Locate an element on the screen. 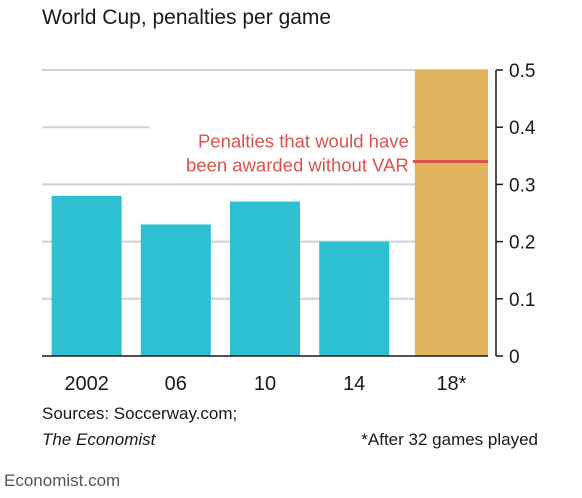  footnote: *After 32 games played is located at coordinates (449, 439).